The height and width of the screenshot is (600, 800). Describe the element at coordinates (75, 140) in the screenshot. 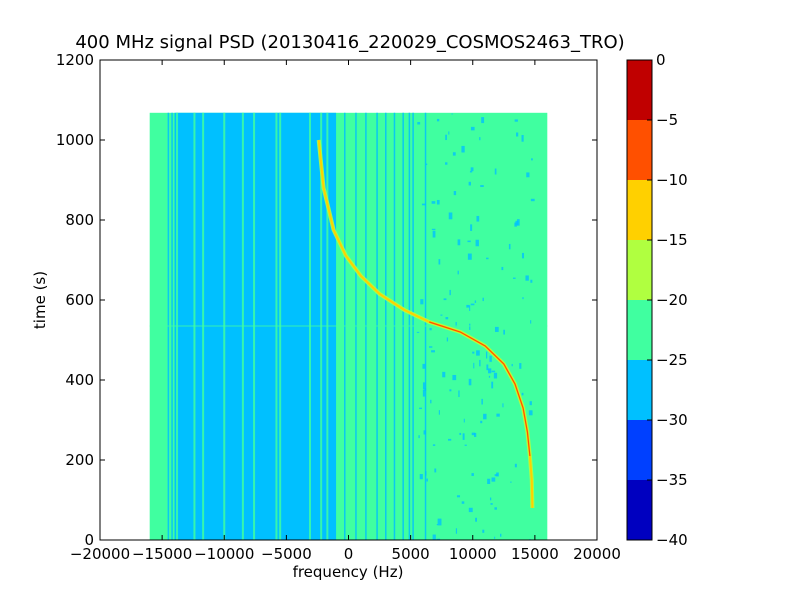

I see `y-tick-label: 1000` at that location.